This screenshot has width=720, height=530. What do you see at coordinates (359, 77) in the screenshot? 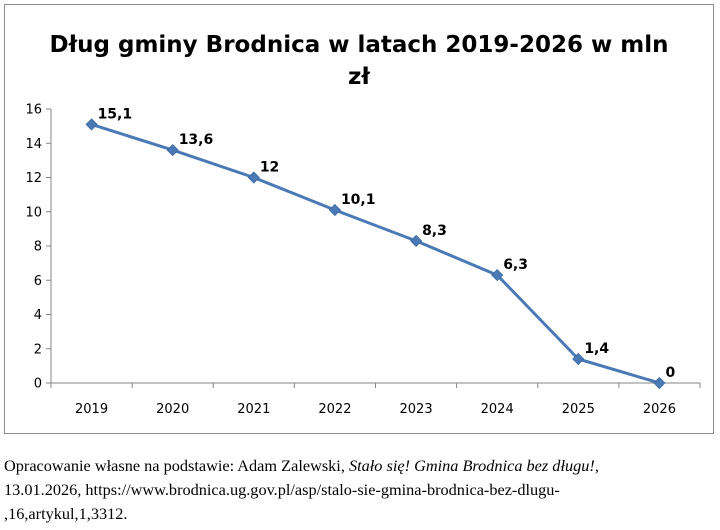
I see `chart-title-line-2: zł` at bounding box center [359, 77].